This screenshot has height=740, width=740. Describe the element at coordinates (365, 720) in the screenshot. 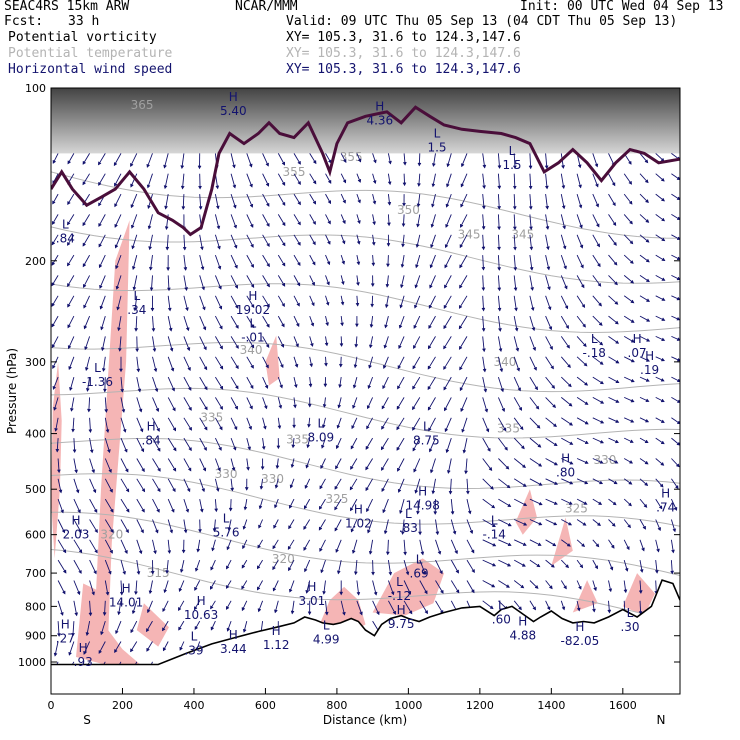

I see `x-axis-label: Distance (km)` at that location.